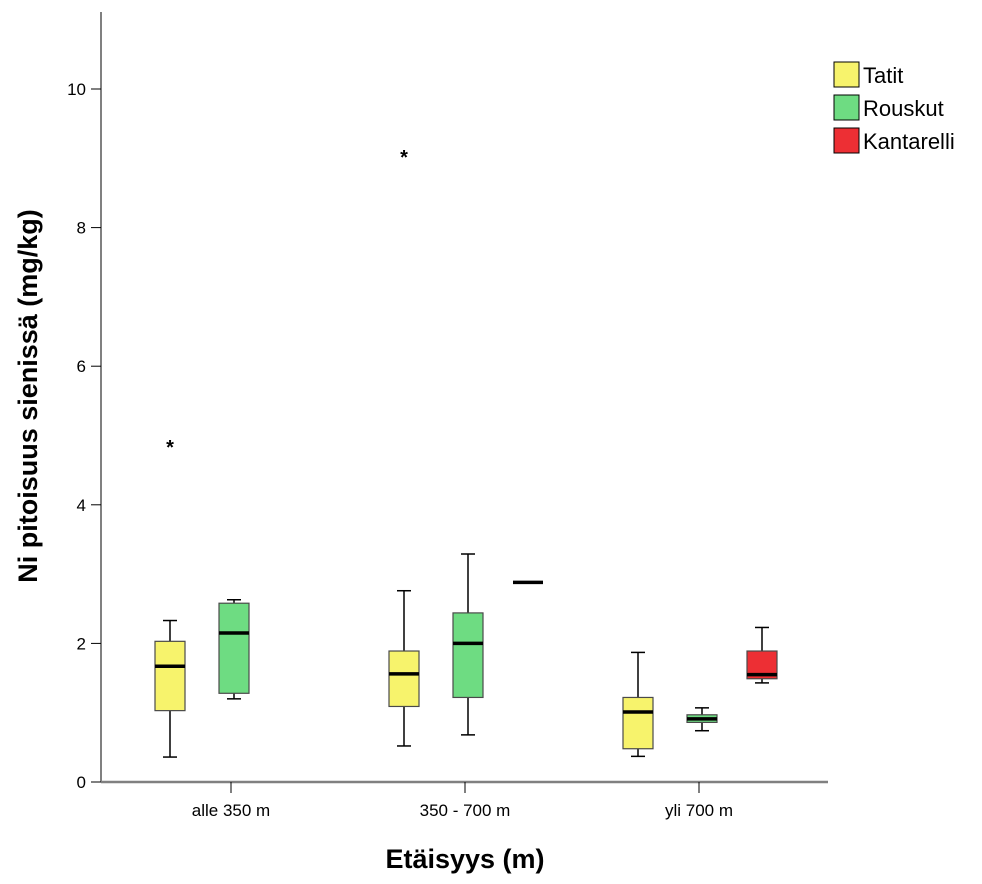  Describe the element at coordinates (81, 505) in the screenshot. I see `y-tick-label: 4` at that location.